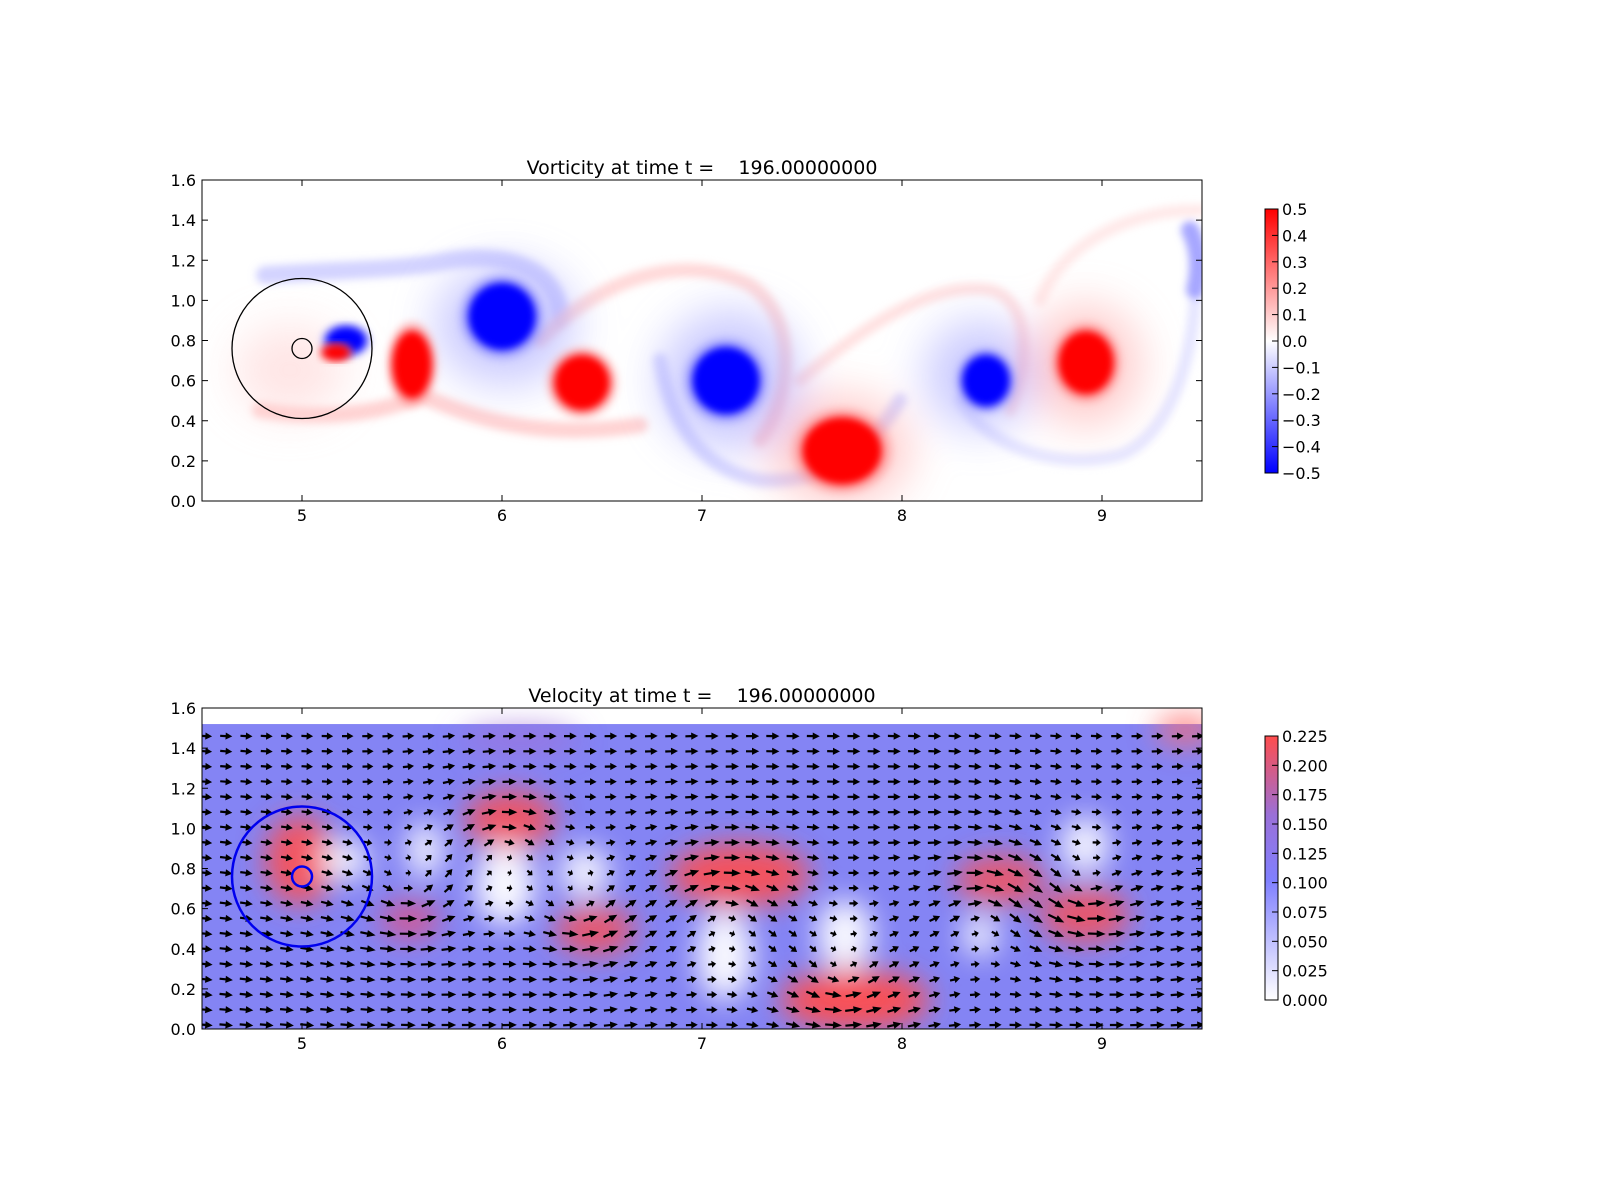  I want to click on colorbar-tick-label: −0.3, so click(1301, 420).